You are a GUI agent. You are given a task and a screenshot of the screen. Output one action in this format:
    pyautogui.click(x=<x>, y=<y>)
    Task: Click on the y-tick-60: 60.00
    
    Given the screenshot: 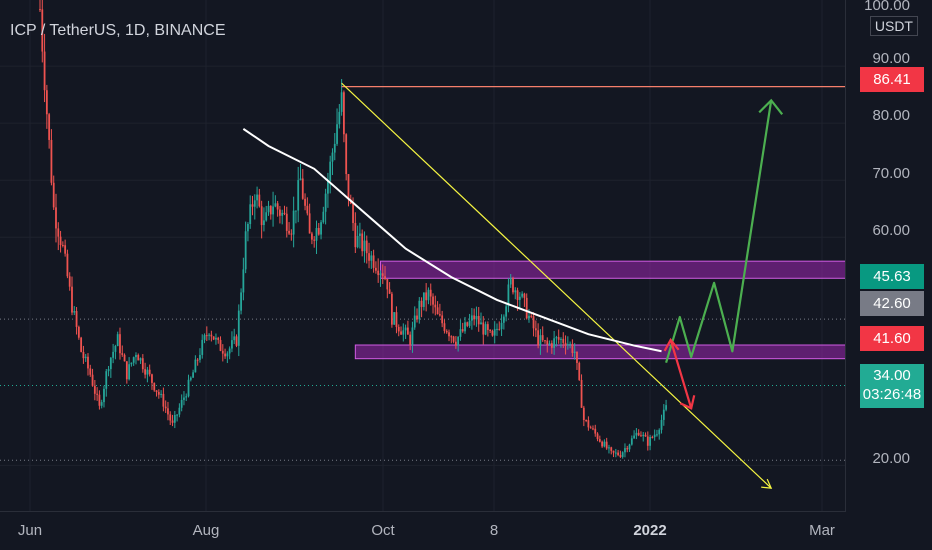 What is the action you would take?
    pyautogui.click(x=891, y=230)
    